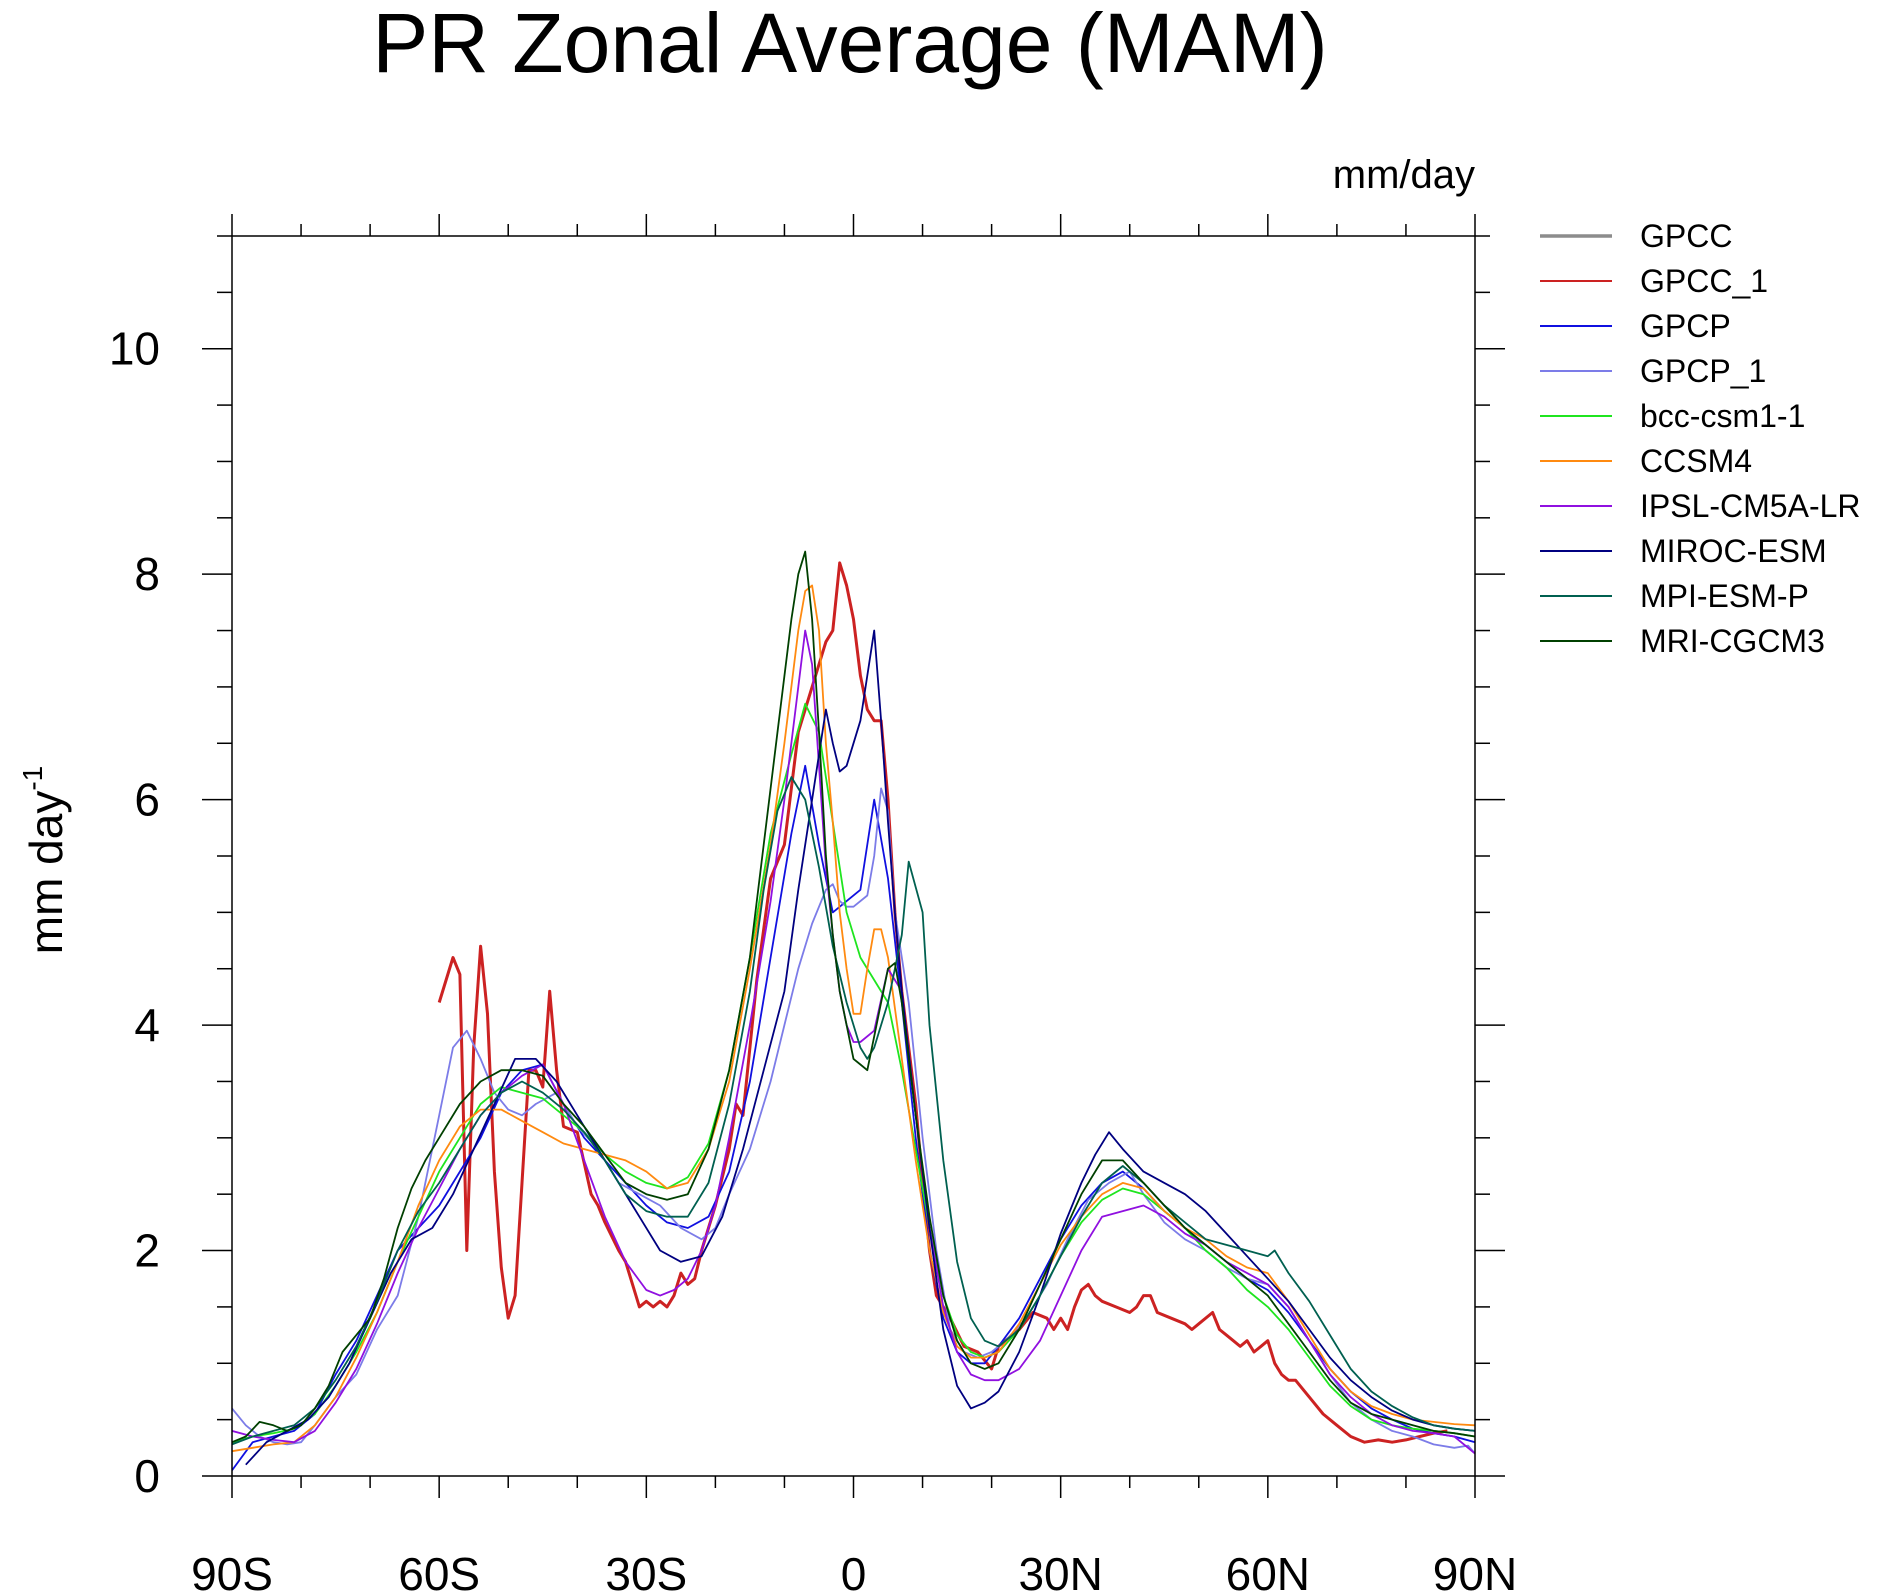  What do you see at coordinates (147, 1025) in the screenshot?
I see `y-tick-label: 4` at bounding box center [147, 1025].